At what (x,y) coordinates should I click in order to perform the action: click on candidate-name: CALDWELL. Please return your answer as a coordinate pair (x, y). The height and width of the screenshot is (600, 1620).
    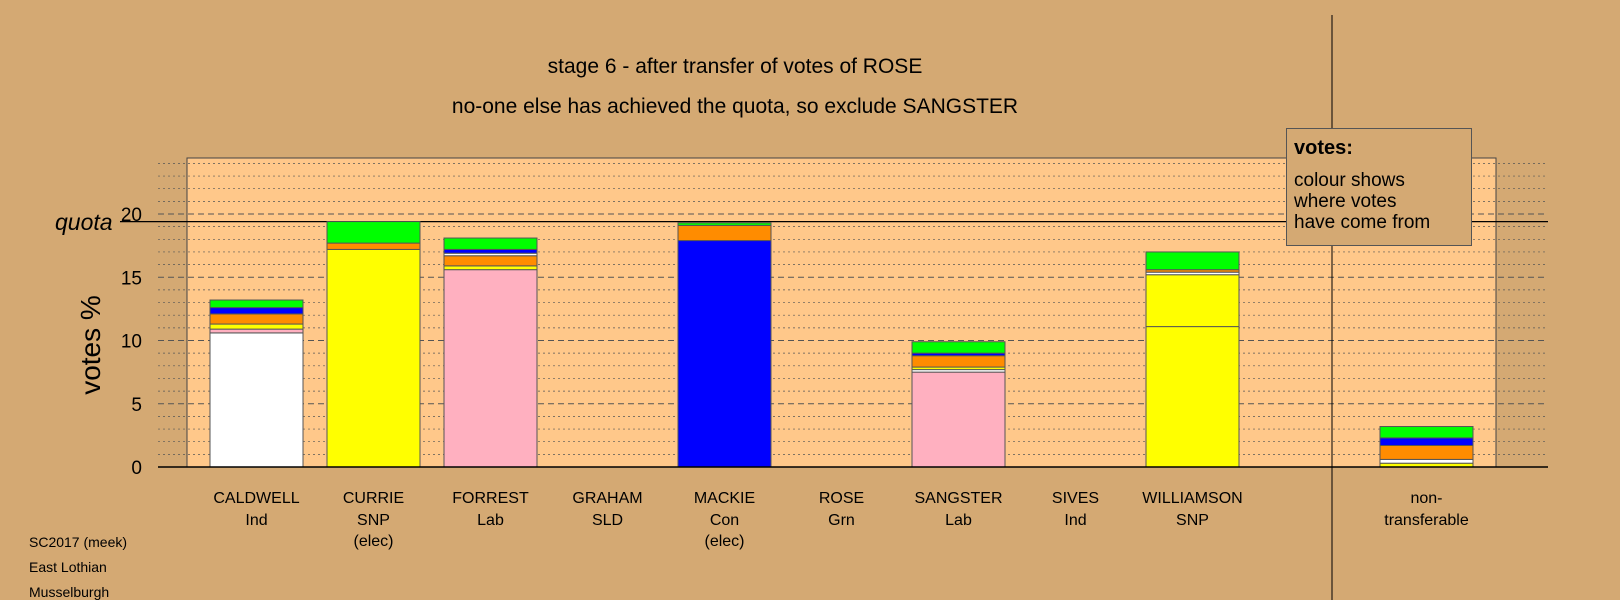
    Looking at the image, I should click on (256, 498).